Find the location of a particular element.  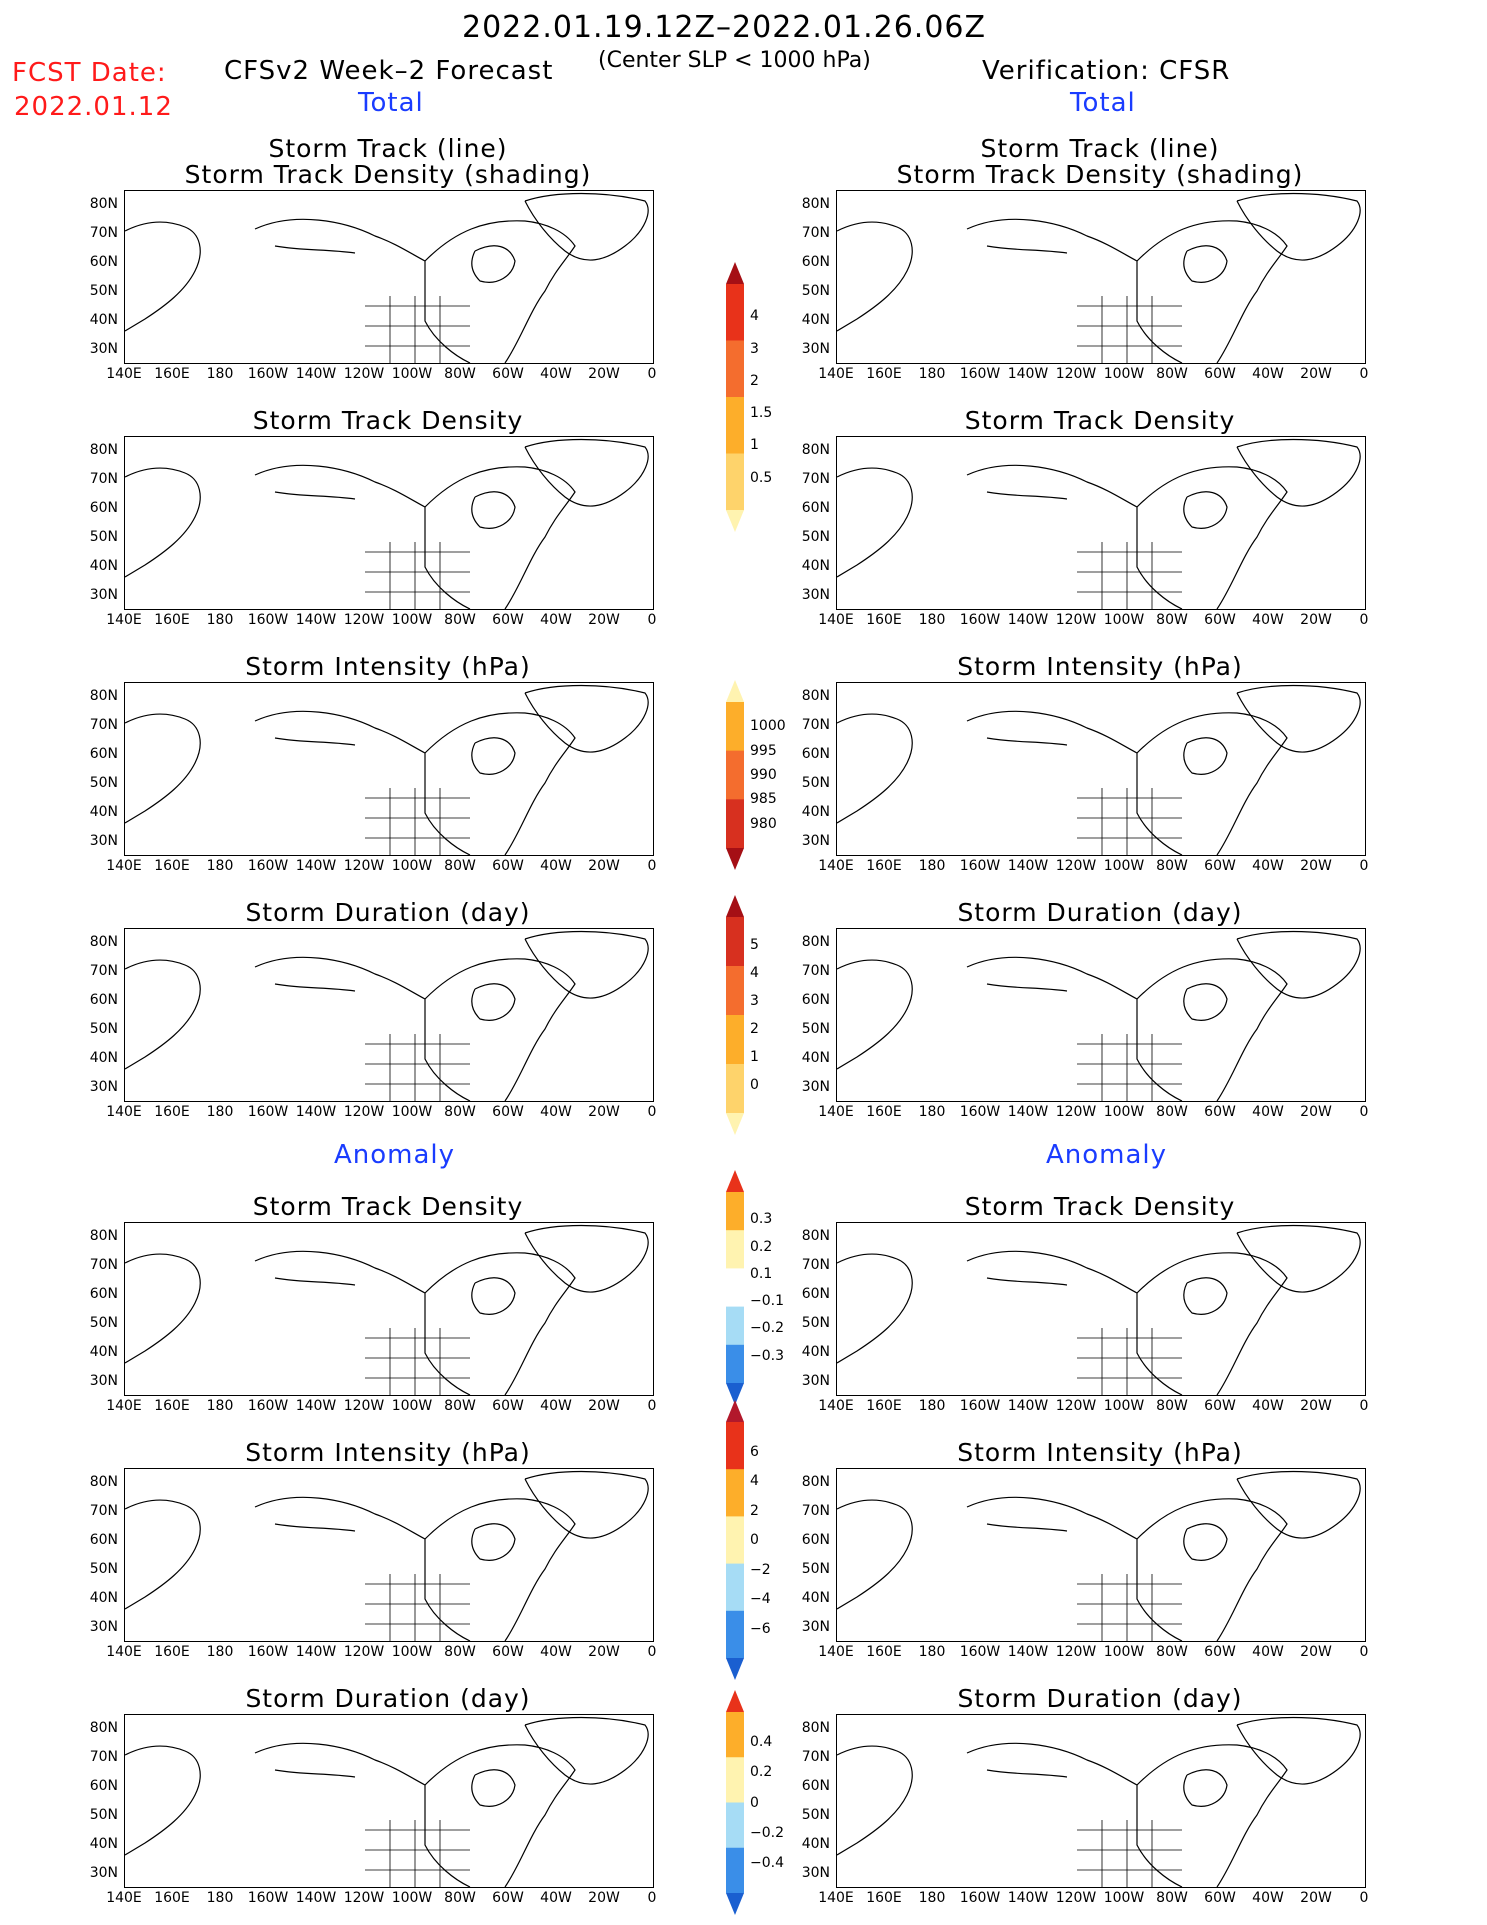

duration-anom-colorbar is located at coordinates (735, 1802).